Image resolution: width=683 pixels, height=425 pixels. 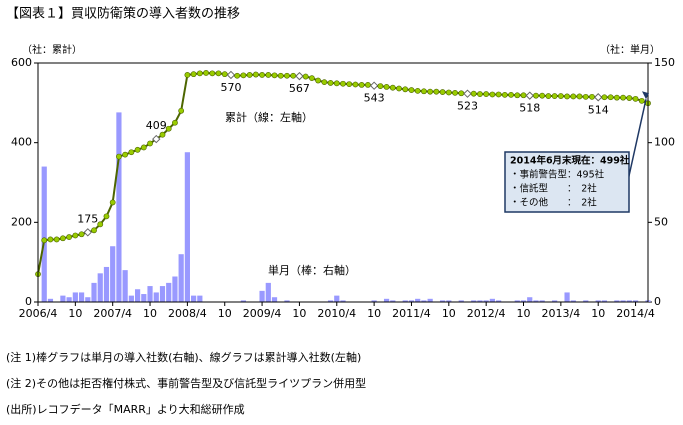 What do you see at coordinates (645, 95) in the screenshot?
I see `callout-arrowhead` at bounding box center [645, 95].